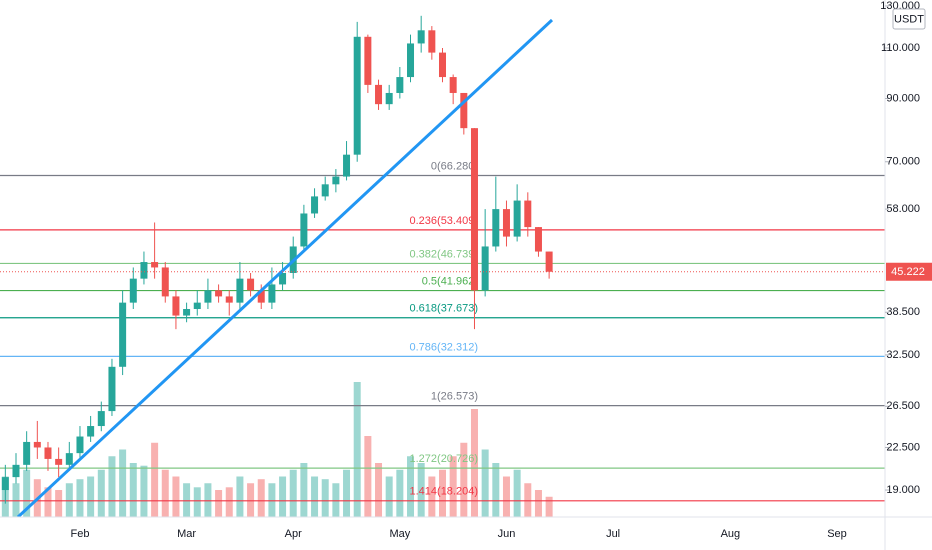 Image resolution: width=932 pixels, height=550 pixels. What do you see at coordinates (903, 312) in the screenshot?
I see `y-tick-label: 38.500` at bounding box center [903, 312].